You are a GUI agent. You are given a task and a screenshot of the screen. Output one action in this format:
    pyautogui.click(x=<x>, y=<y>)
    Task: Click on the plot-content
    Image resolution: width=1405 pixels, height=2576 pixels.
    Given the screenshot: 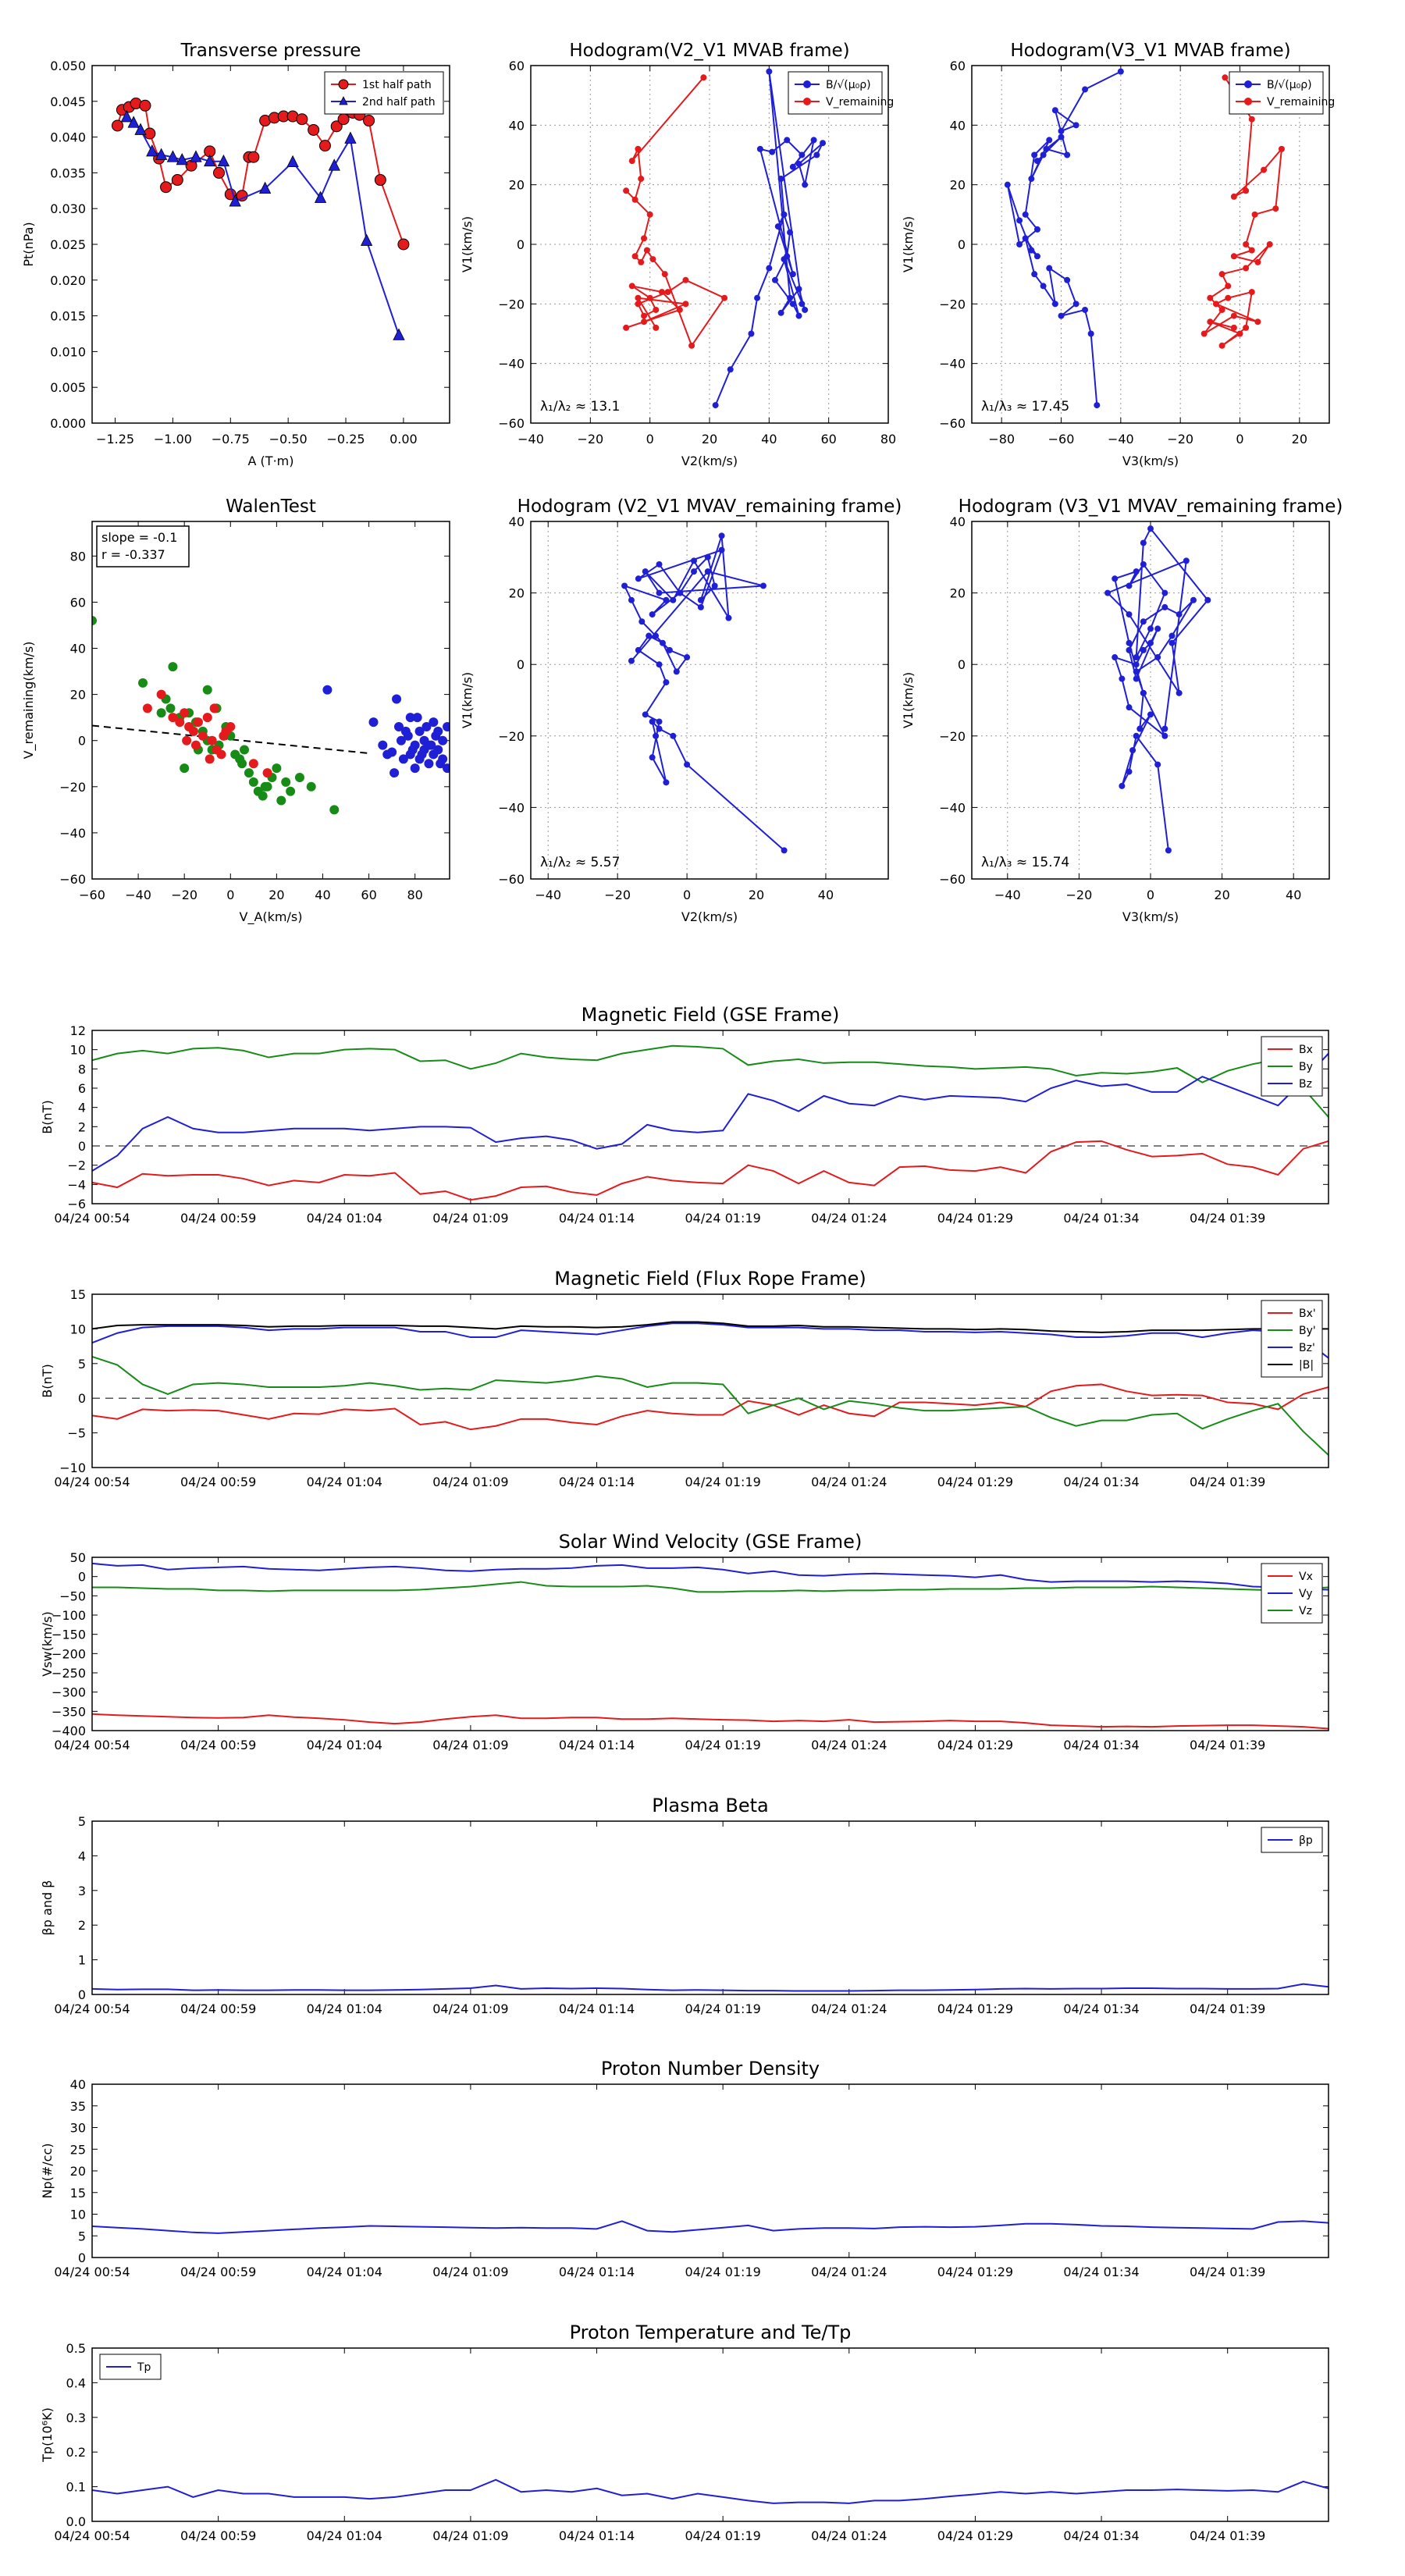 What is the action you would take?
    pyautogui.click(x=711, y=1388)
    